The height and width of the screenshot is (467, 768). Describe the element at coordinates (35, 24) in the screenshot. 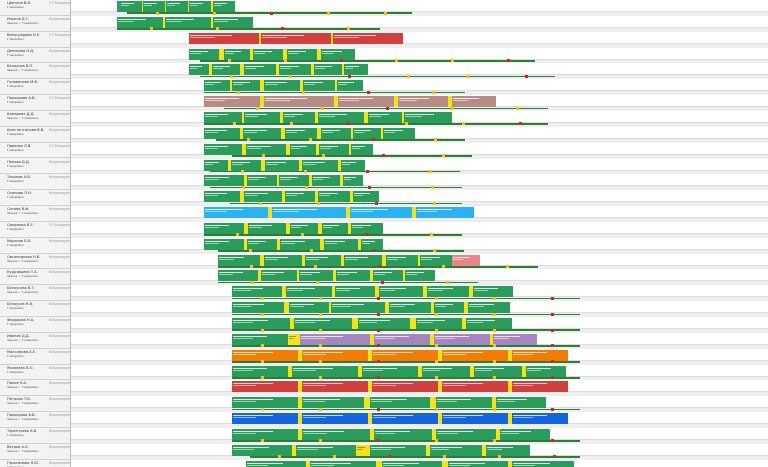

I see `employee-row: Ильина В.Г. Владимиров Звание ✓ Т.Аварийно` at that location.